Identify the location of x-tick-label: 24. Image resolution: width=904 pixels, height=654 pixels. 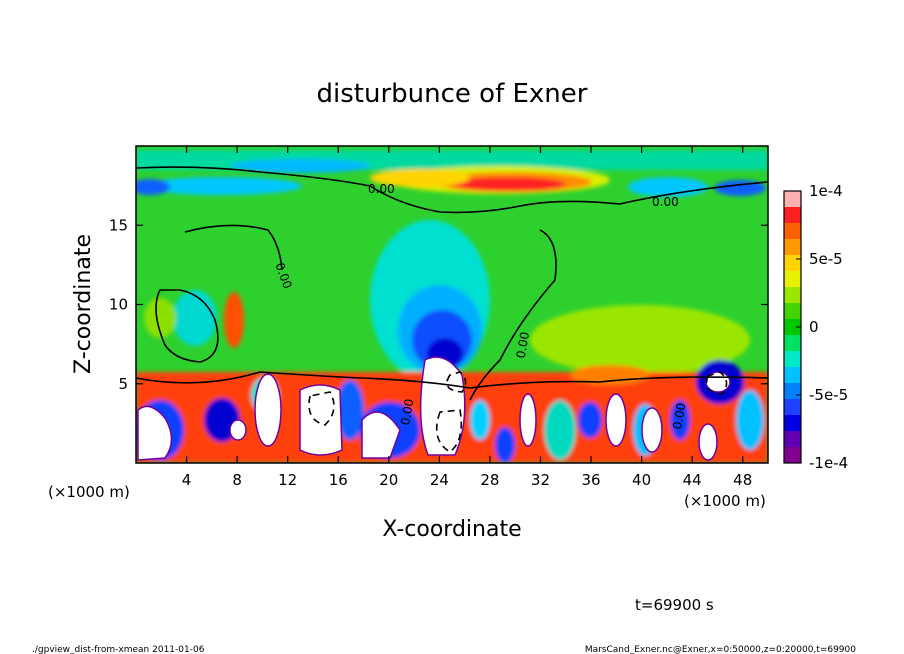
(439, 480).